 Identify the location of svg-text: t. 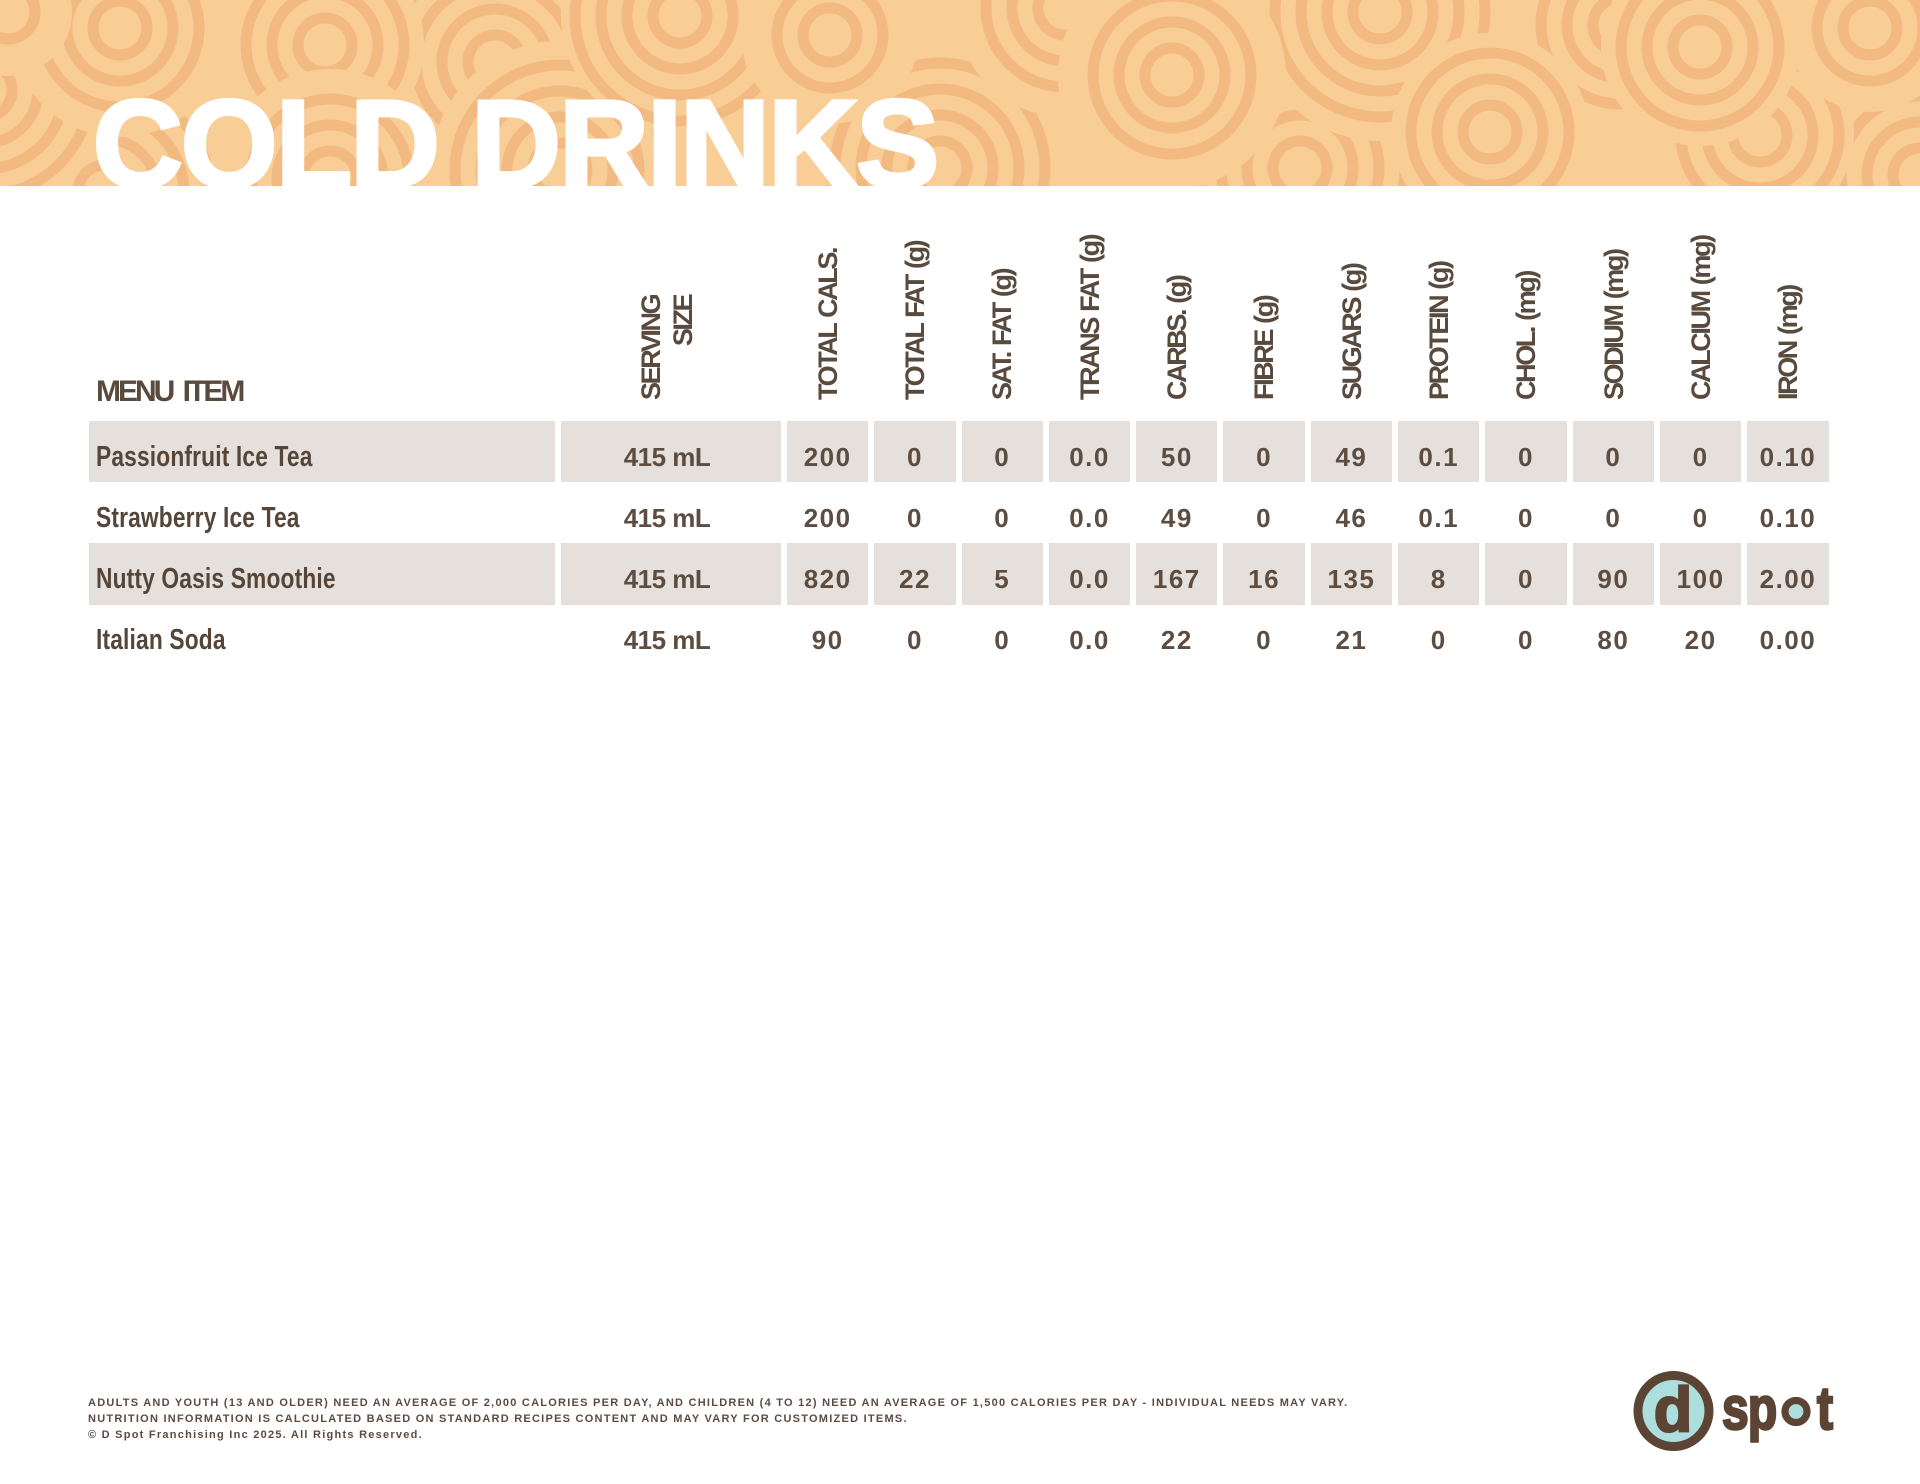
(1825, 1408).